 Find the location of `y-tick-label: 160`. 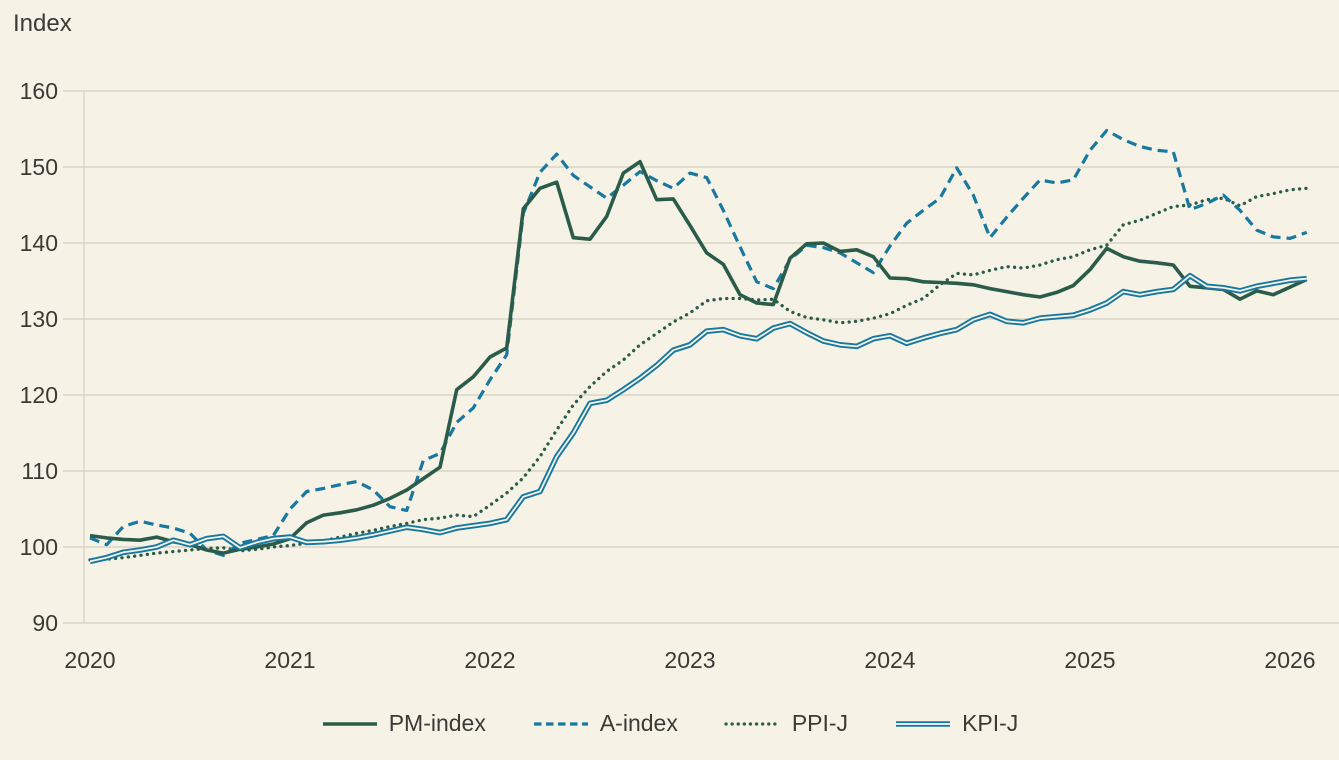

y-tick-label: 160 is located at coordinates (39, 91).